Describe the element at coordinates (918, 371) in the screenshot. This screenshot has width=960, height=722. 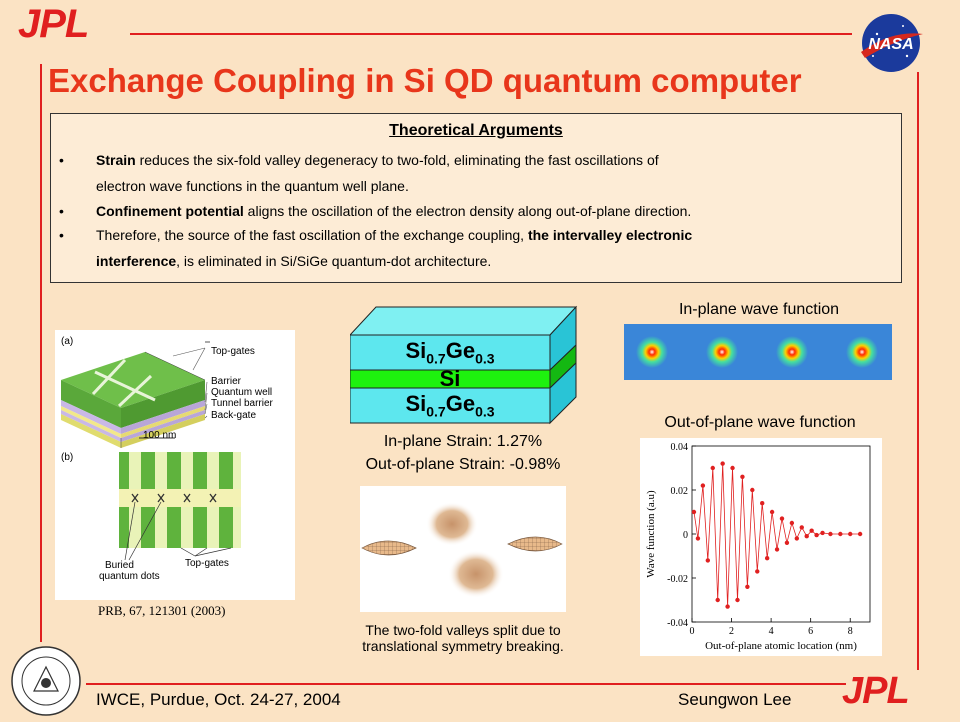
I see `right-rule` at that location.